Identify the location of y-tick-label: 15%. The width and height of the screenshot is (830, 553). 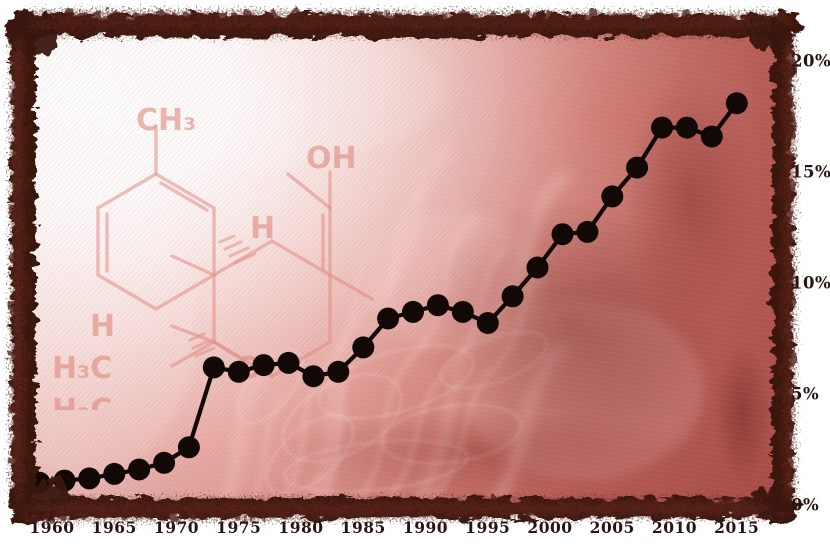
(810, 172).